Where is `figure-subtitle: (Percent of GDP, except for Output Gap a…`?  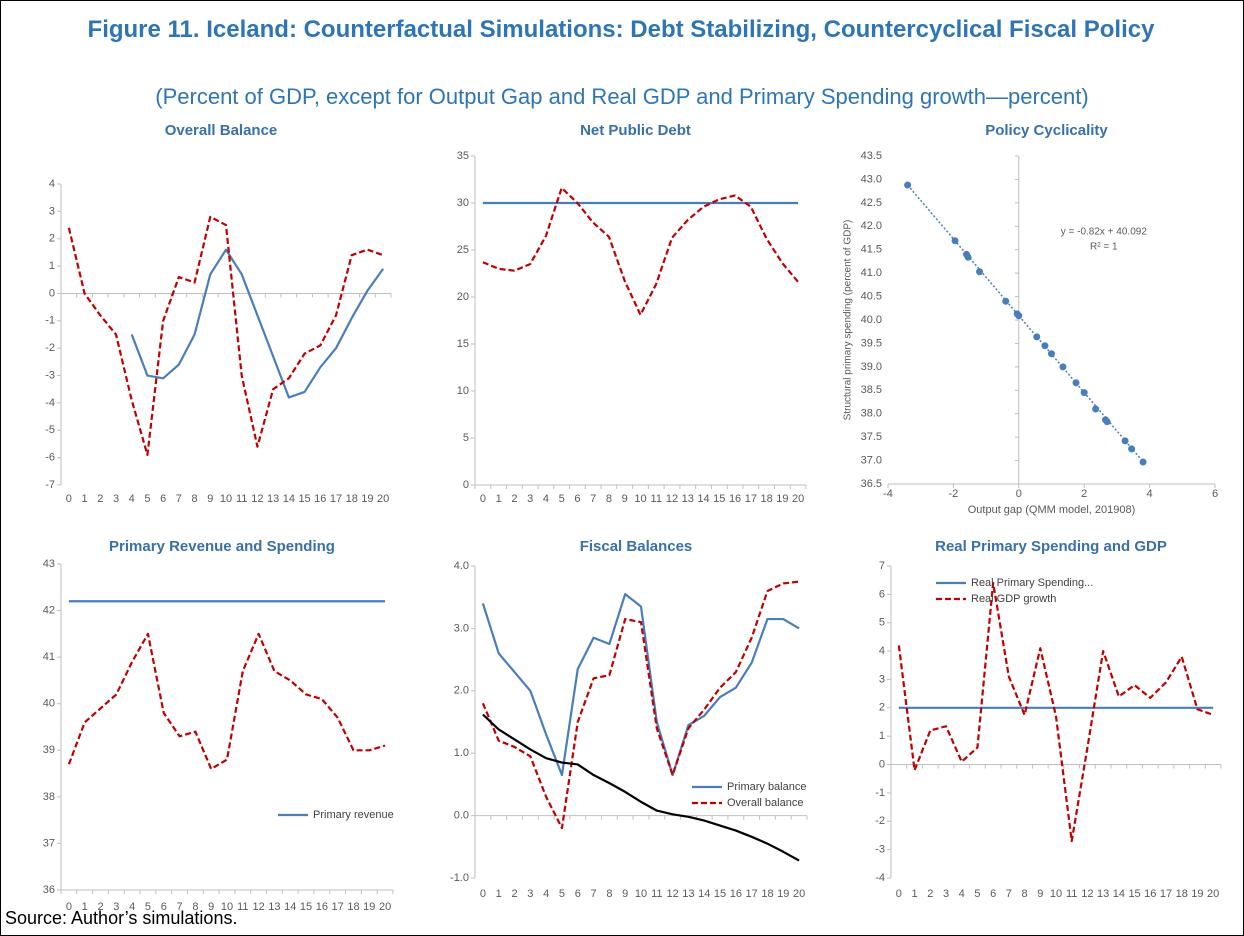 figure-subtitle: (Percent of GDP, except for Output Gap a… is located at coordinates (622, 96).